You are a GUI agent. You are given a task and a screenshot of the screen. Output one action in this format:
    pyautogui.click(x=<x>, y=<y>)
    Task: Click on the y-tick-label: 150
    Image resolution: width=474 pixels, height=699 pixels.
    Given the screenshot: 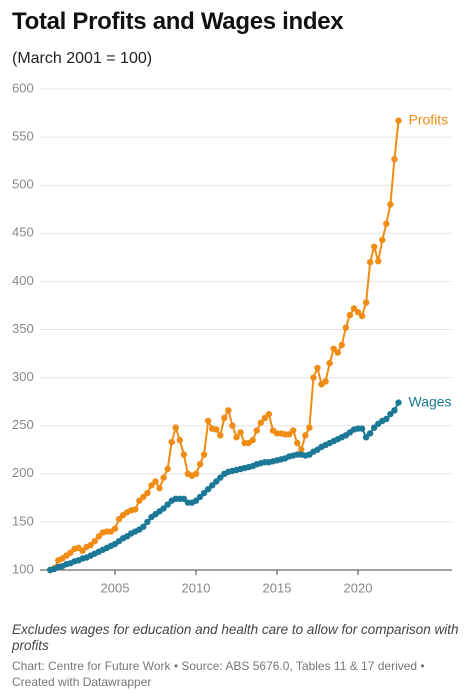 What is the action you would take?
    pyautogui.click(x=23, y=520)
    